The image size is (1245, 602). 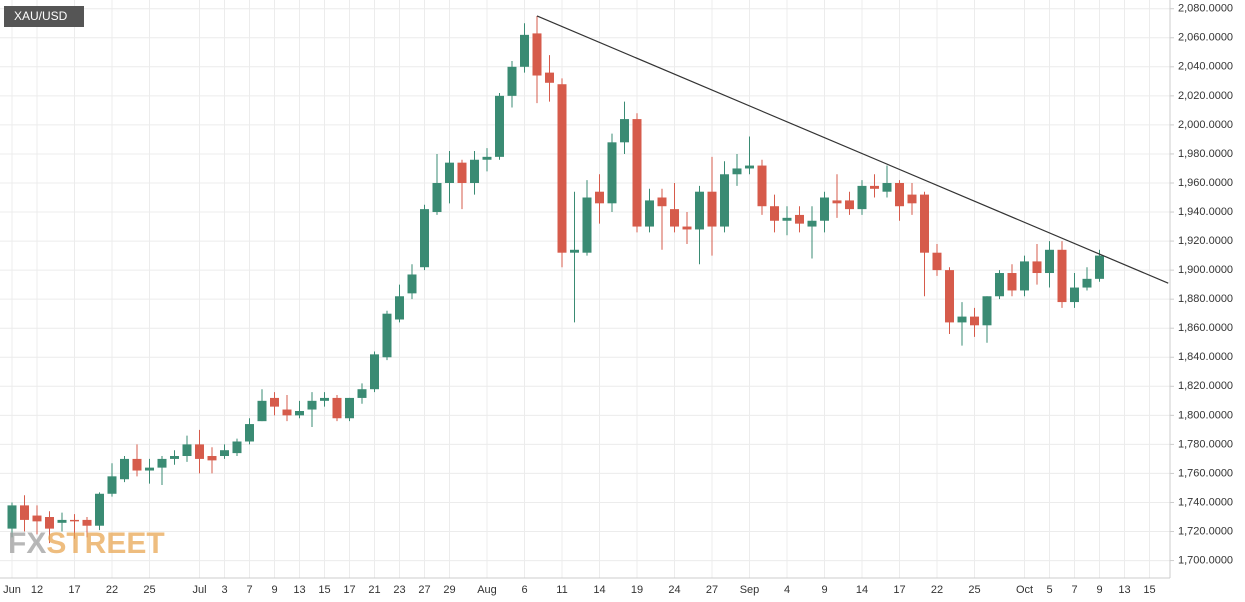 I want to click on y-tick-label: 1,860.0000, so click(x=1205, y=328).